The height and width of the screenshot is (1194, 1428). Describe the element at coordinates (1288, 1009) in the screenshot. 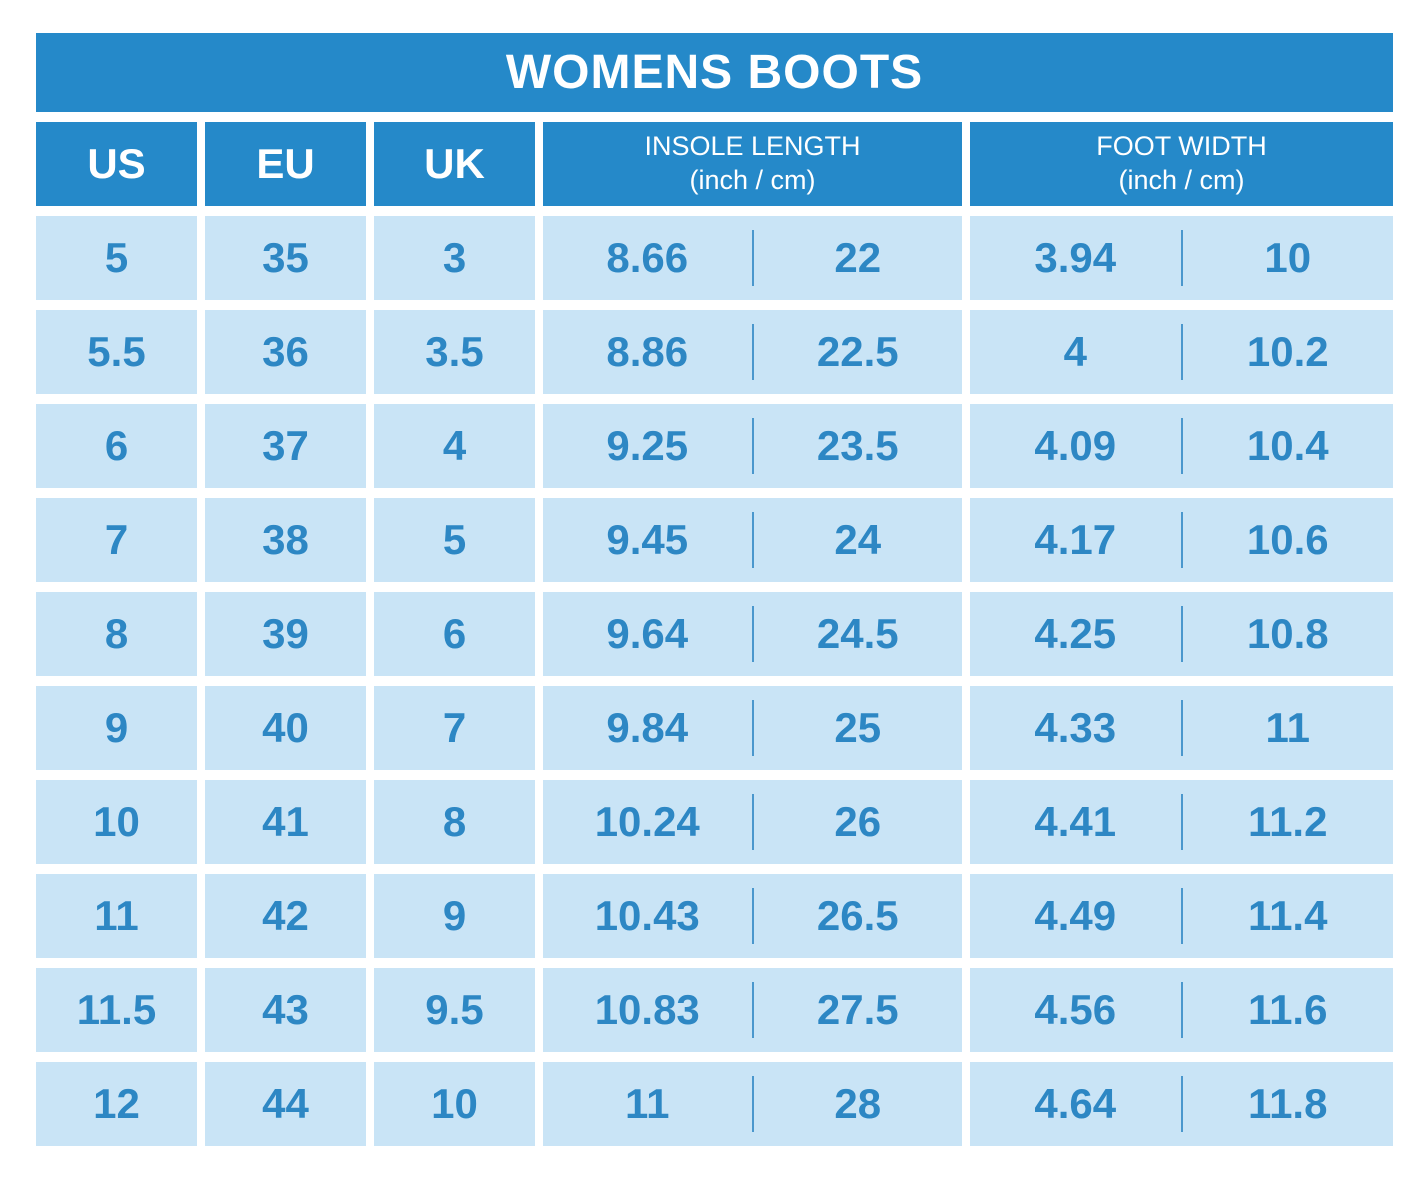

I see `cell-width-cm: 11.6` at that location.